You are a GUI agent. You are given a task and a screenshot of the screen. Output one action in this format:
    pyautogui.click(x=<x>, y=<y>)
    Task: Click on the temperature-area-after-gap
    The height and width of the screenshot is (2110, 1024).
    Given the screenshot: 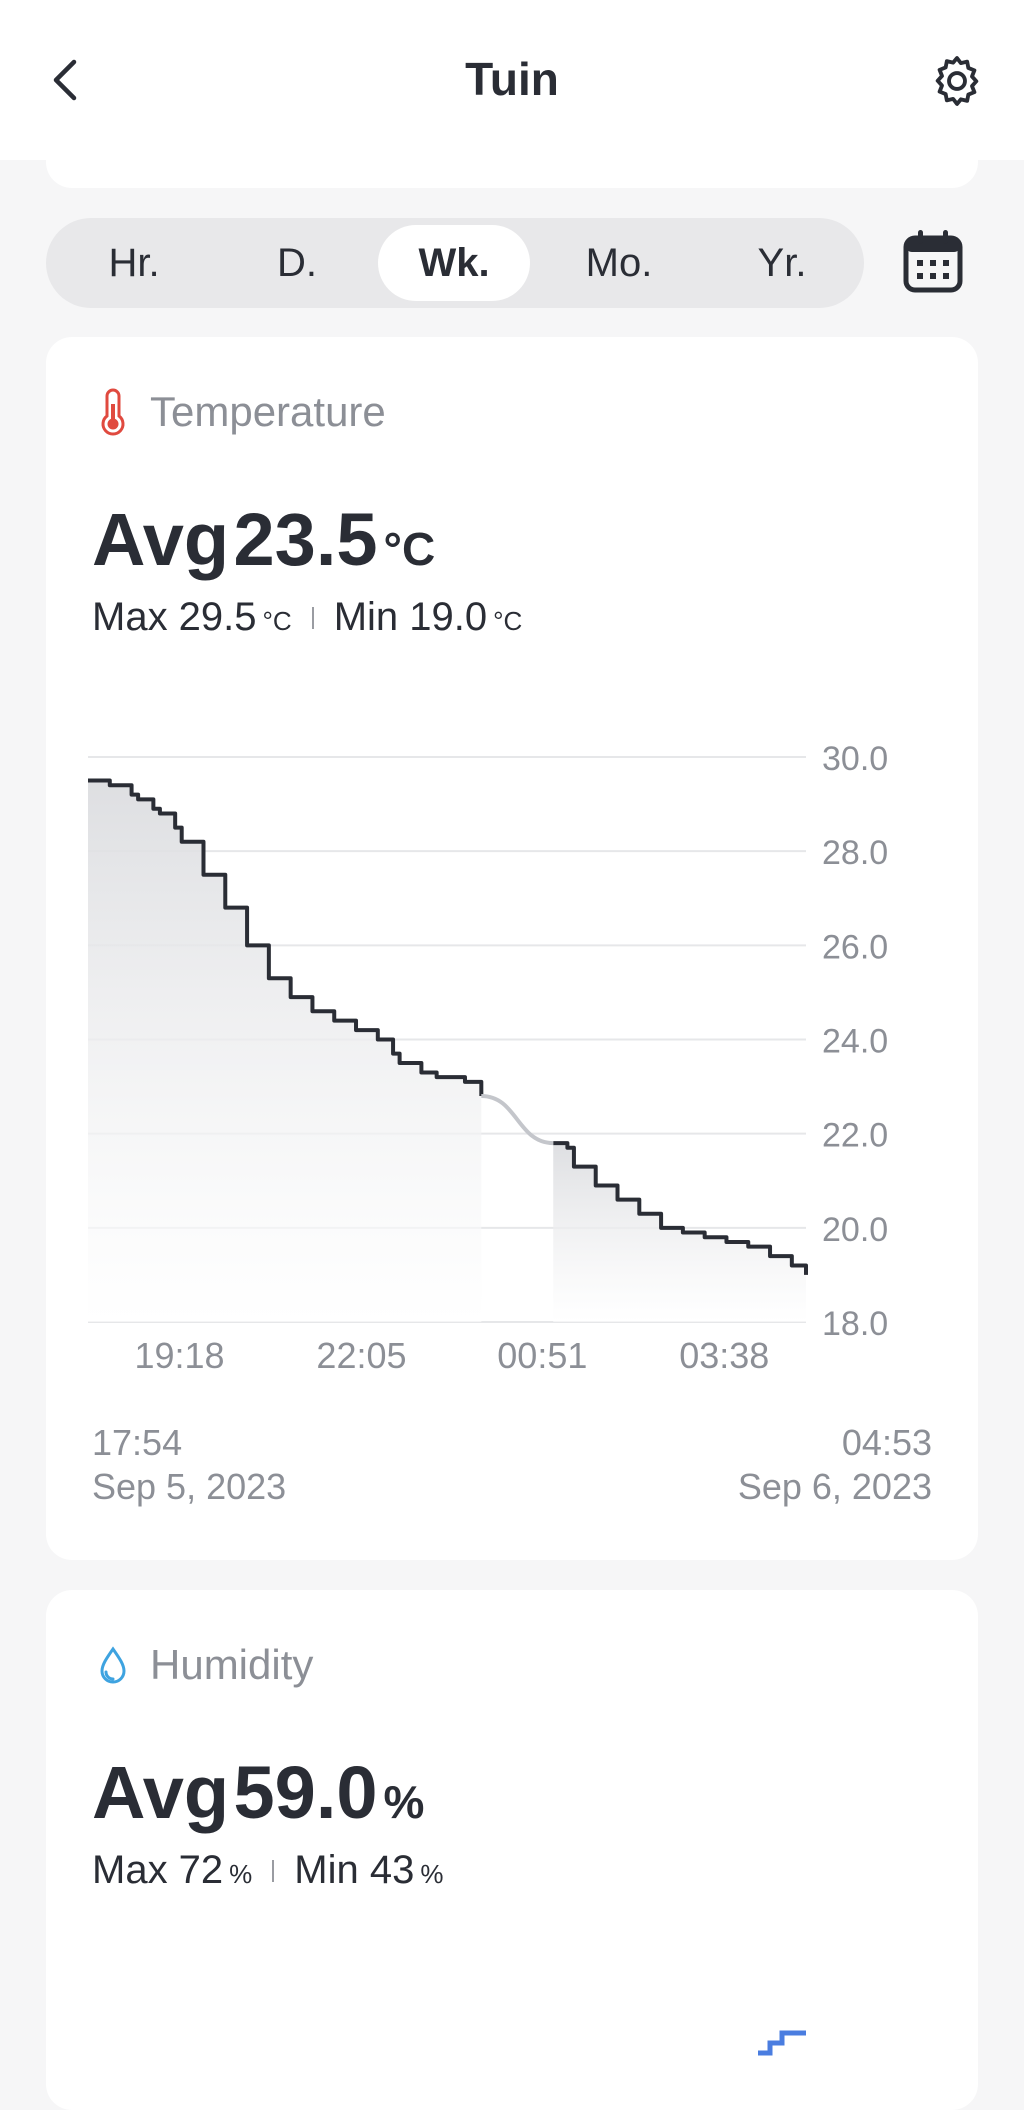 What is the action you would take?
    pyautogui.click(x=679, y=1232)
    